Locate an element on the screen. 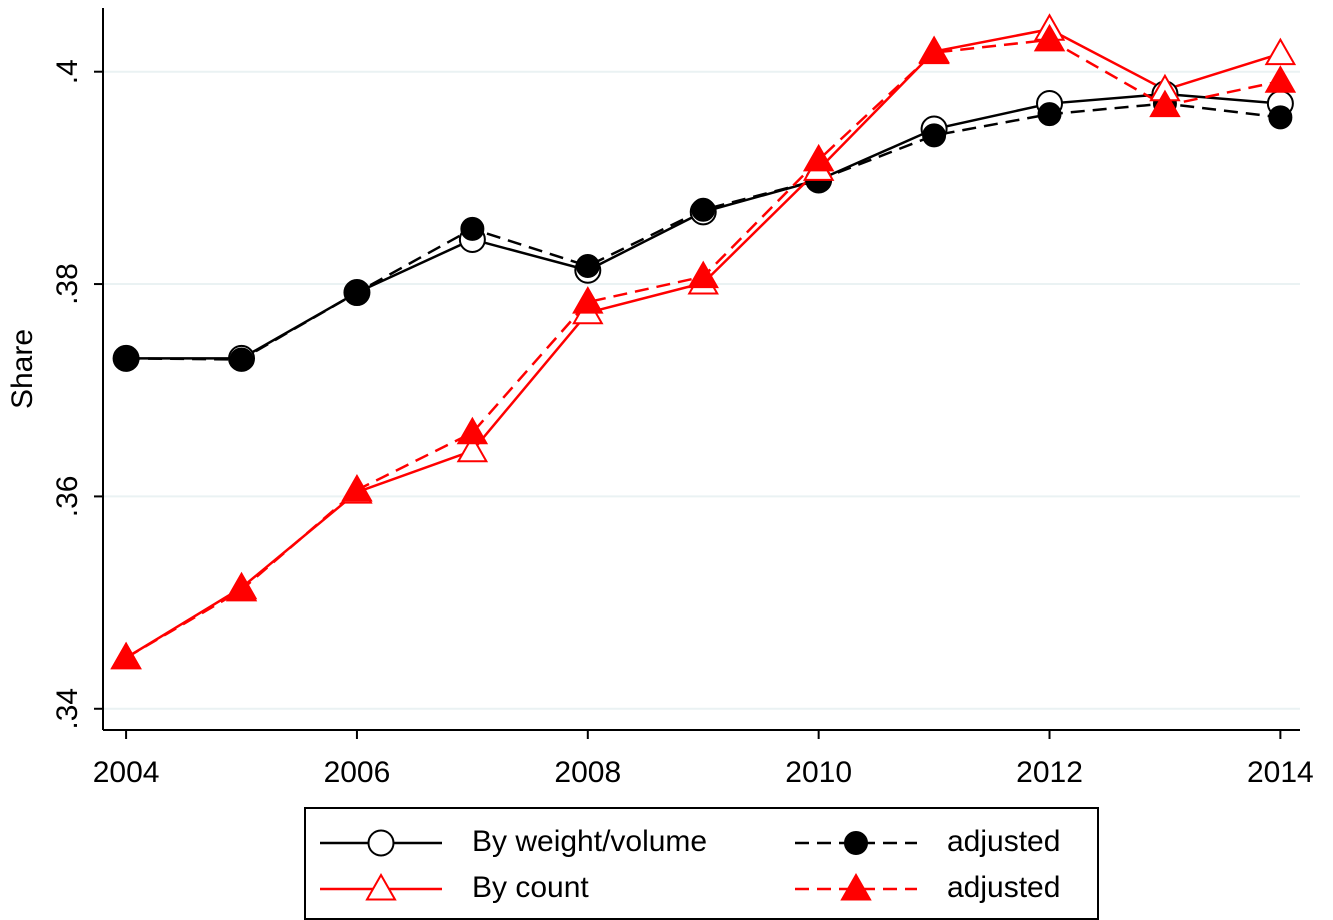 The image size is (1333, 920). legend-box is located at coordinates (701, 863).